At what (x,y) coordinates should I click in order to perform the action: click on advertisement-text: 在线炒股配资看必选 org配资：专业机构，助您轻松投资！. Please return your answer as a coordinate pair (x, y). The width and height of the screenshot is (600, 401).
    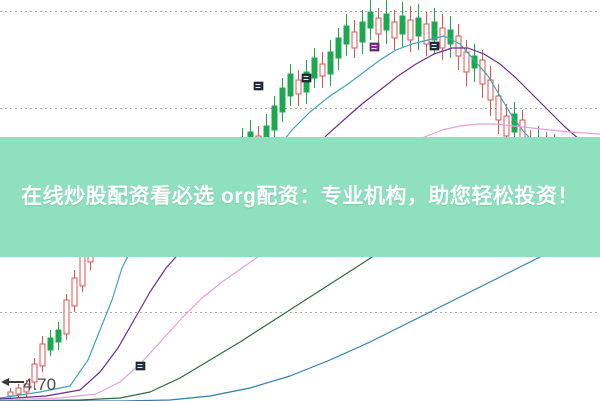
    Looking at the image, I should click on (300, 196).